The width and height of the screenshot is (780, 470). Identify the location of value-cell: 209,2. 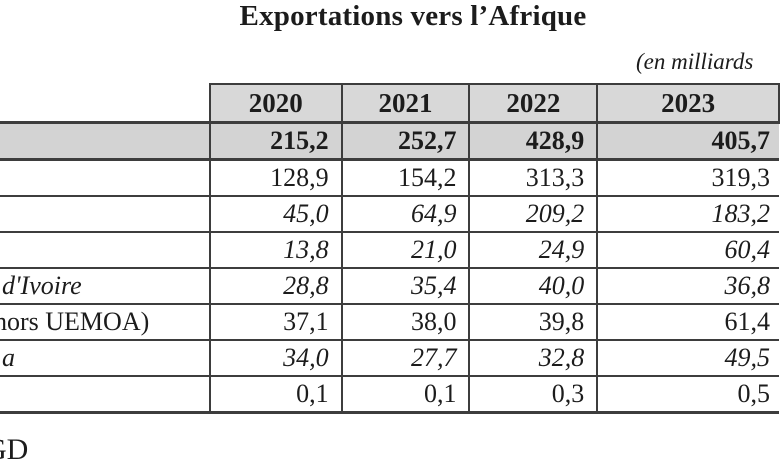
(533, 214).